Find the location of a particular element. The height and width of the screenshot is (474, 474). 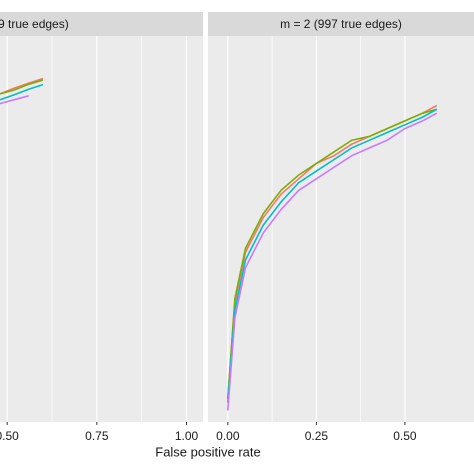

strip-label: m = 2 (997 true edges) is located at coordinates (341, 24).